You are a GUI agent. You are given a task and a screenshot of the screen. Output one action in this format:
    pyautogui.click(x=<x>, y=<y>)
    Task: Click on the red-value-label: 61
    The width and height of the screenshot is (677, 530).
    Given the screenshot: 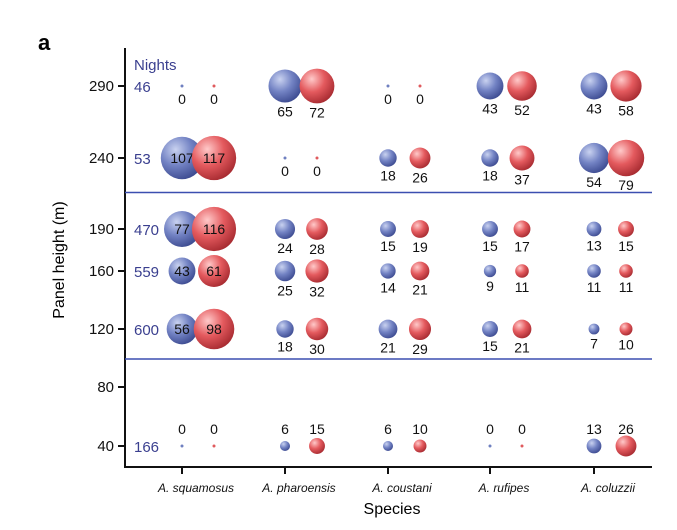 What is the action you would take?
    pyautogui.click(x=214, y=271)
    